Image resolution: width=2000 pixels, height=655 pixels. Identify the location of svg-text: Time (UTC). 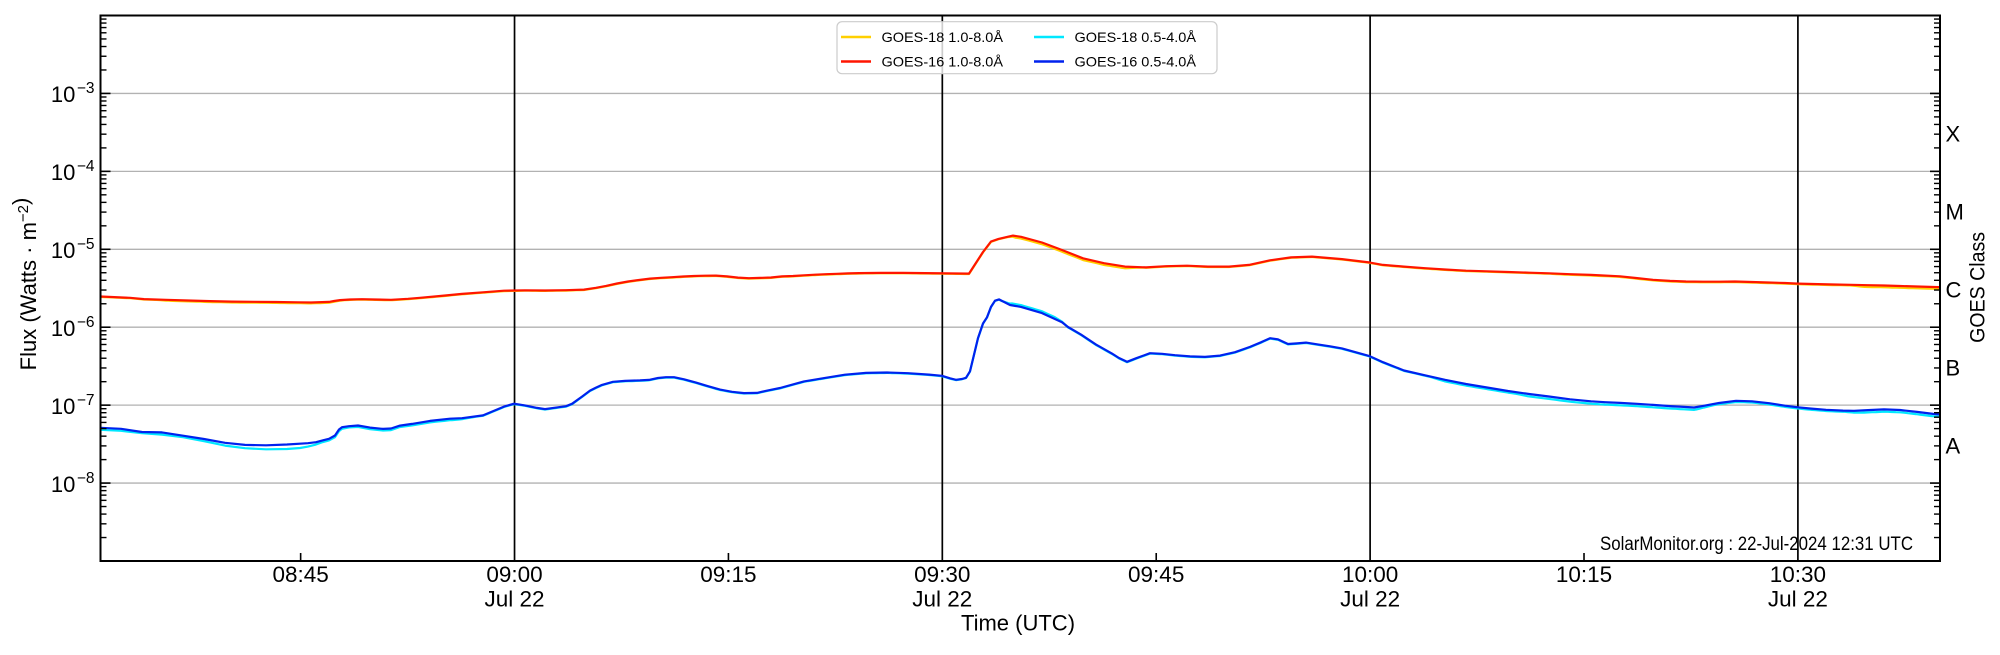
(1018, 623).